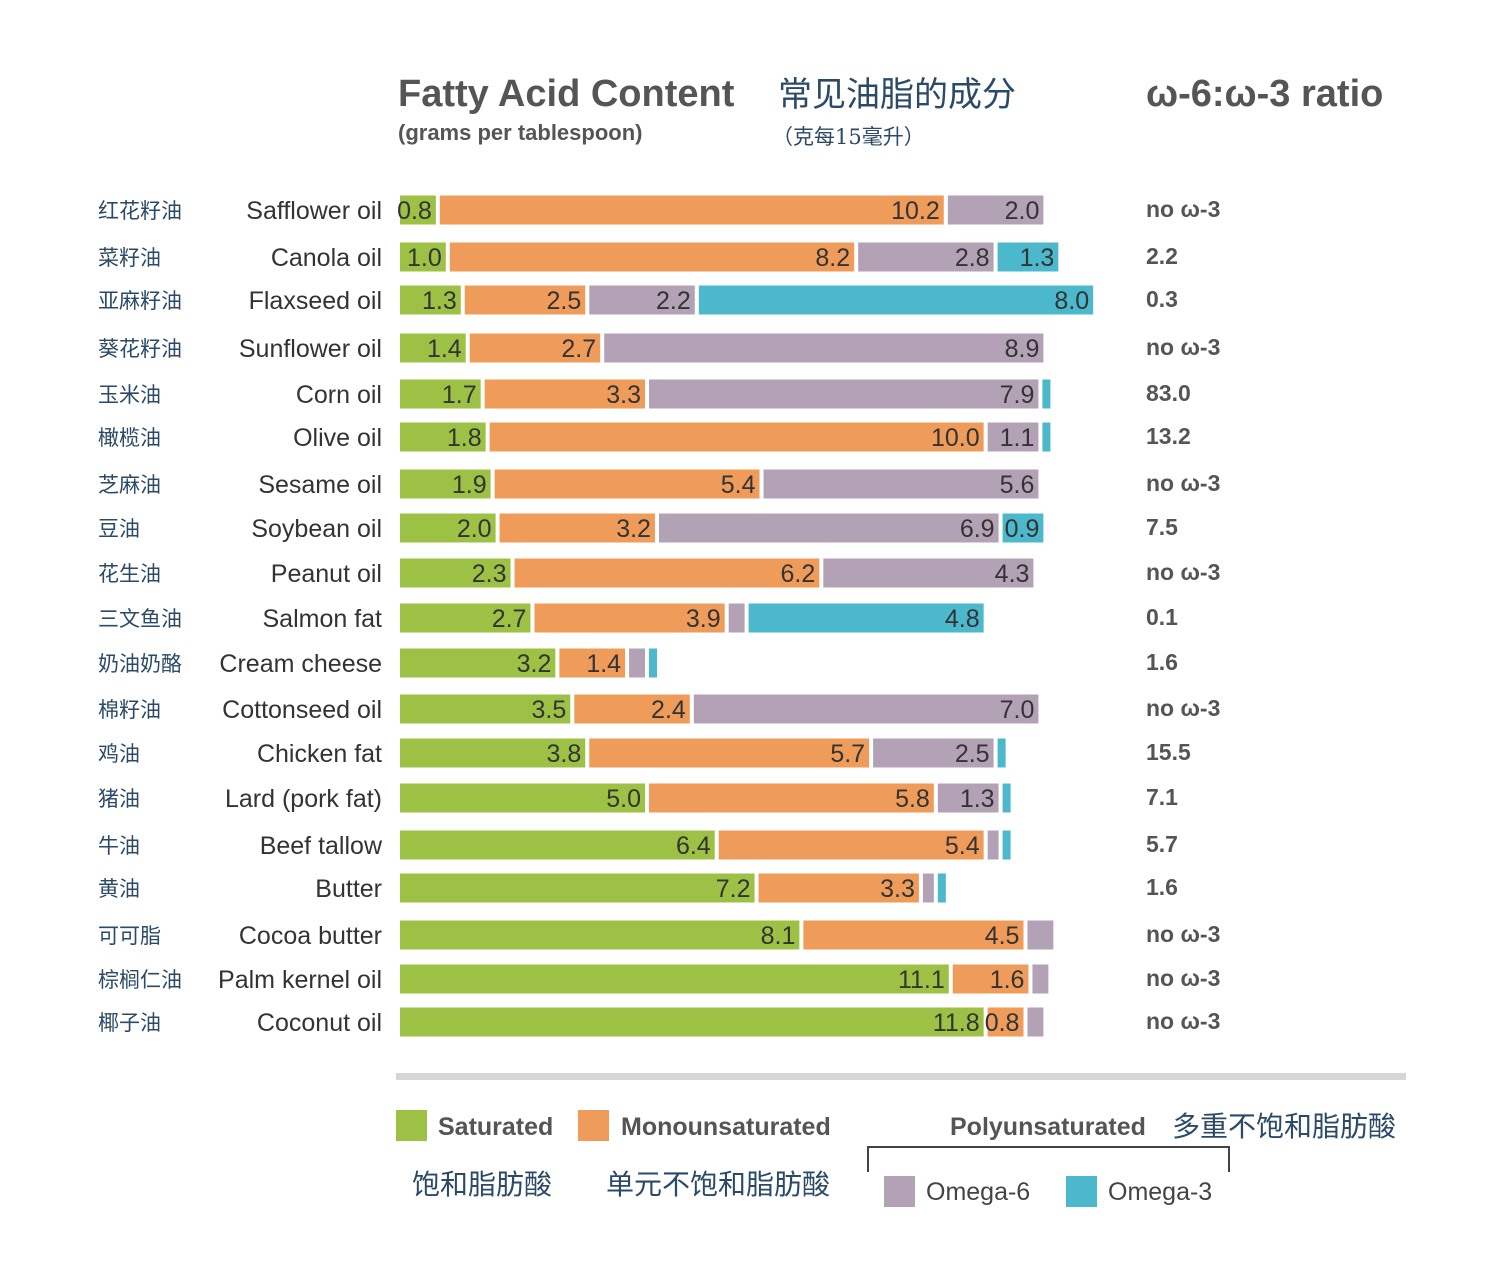 The image size is (1498, 1270). I want to click on ratio-value: 13.2, so click(1168, 436).